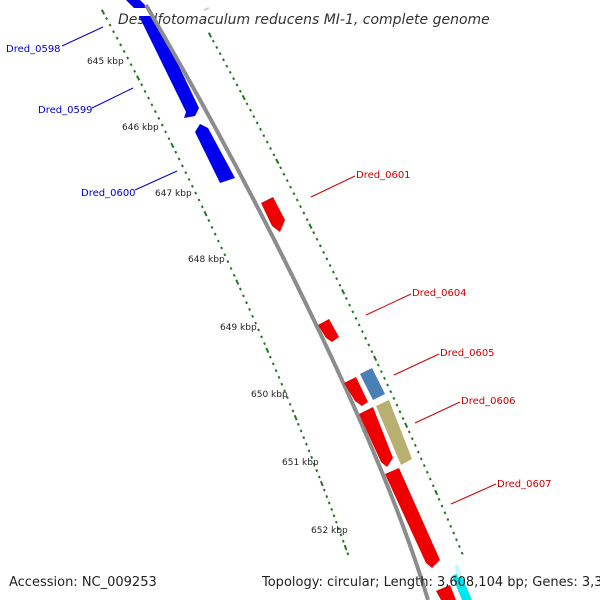 The image size is (600, 600). I want to click on forward-strand-genes, so click(180, 91).